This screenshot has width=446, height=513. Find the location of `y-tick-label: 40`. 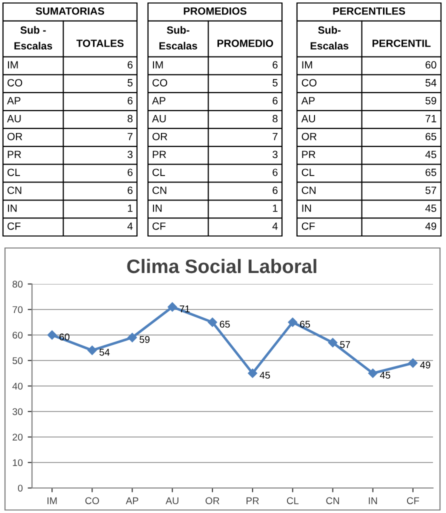

y-tick-label: 40 is located at coordinates (17, 386).